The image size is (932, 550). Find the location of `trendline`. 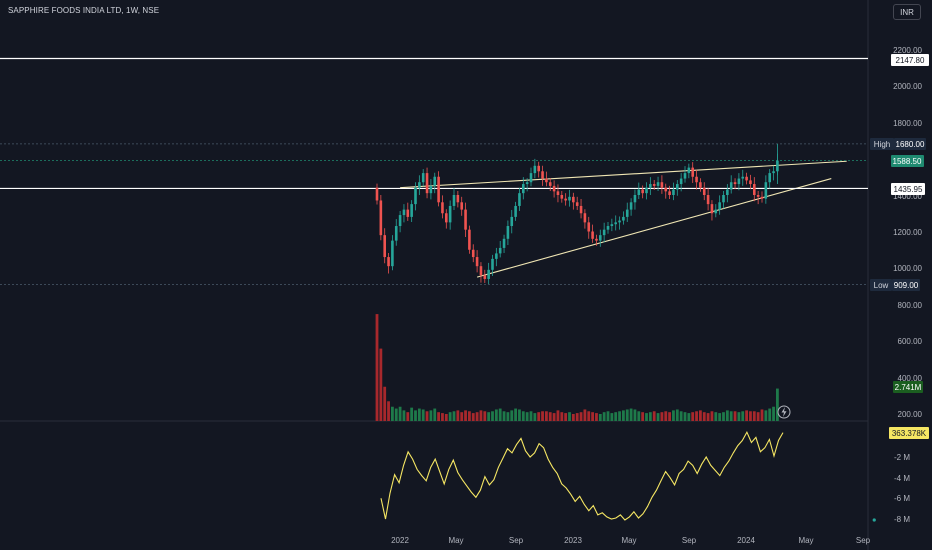

trendline is located at coordinates (654, 228).